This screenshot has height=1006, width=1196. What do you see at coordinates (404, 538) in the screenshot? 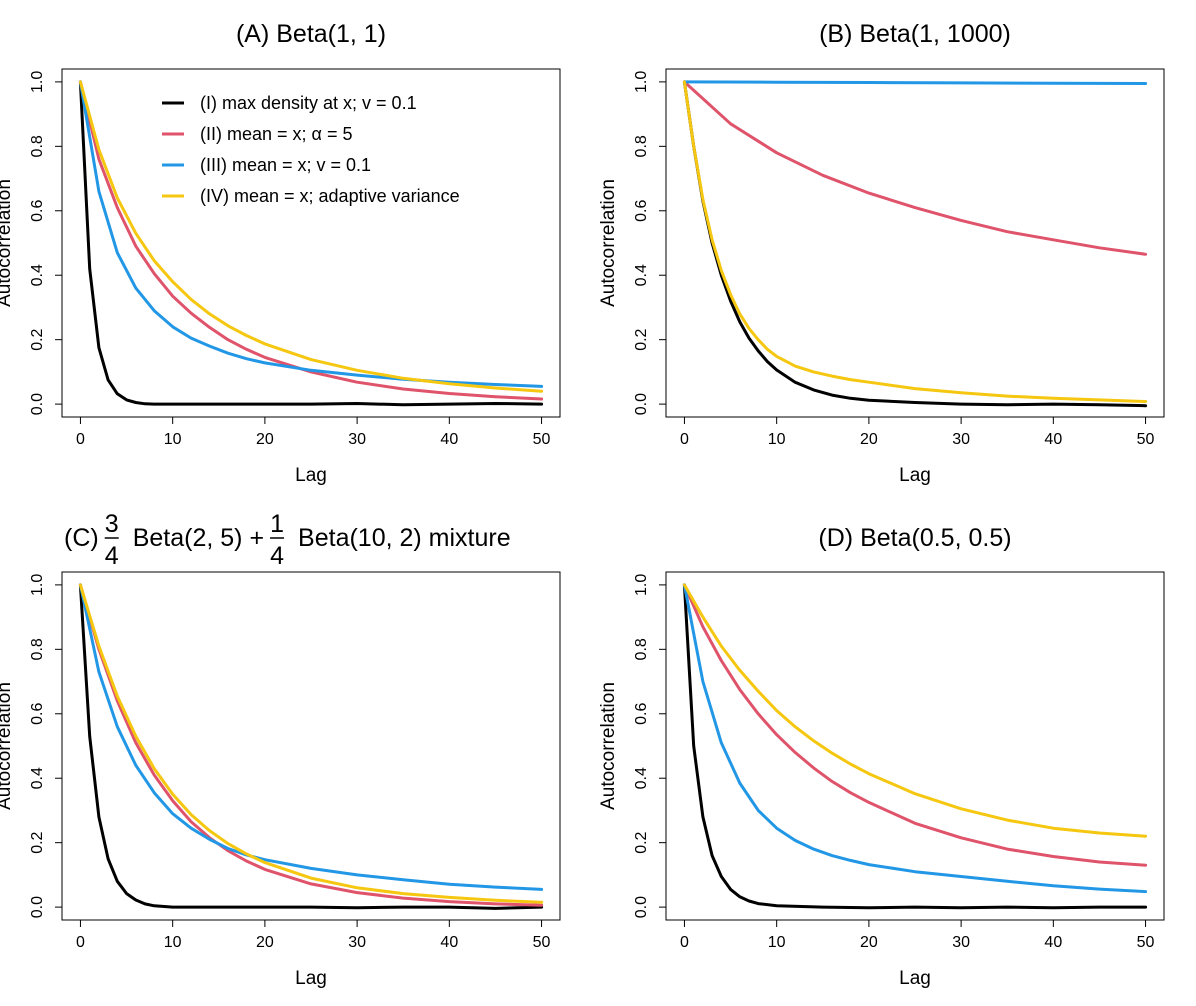
I see `title-suffix: Beta(10, 2) mixture` at bounding box center [404, 538].